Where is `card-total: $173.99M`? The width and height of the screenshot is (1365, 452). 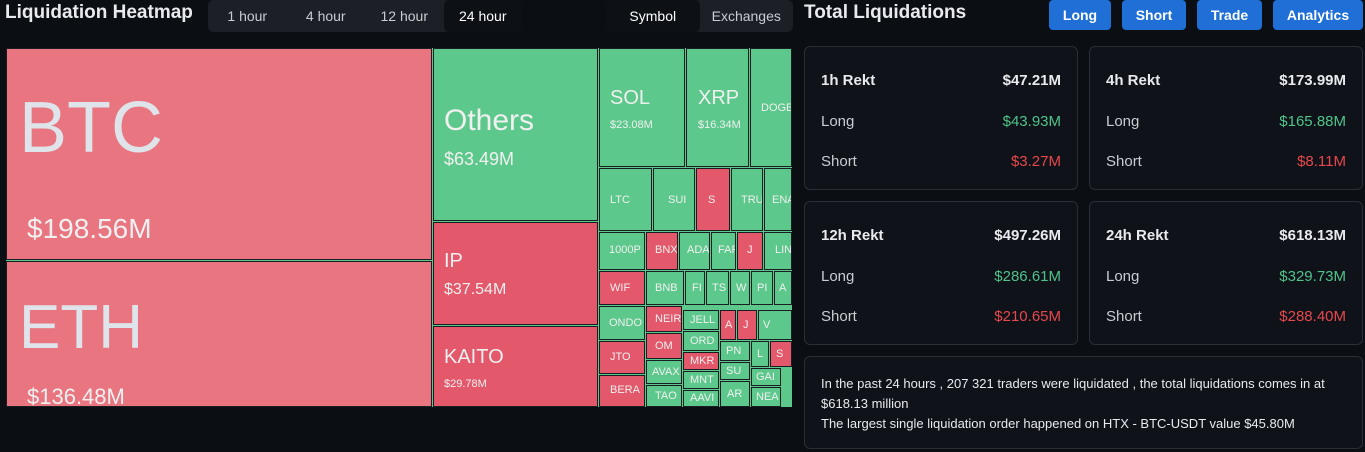
card-total: $173.99M is located at coordinates (1312, 80).